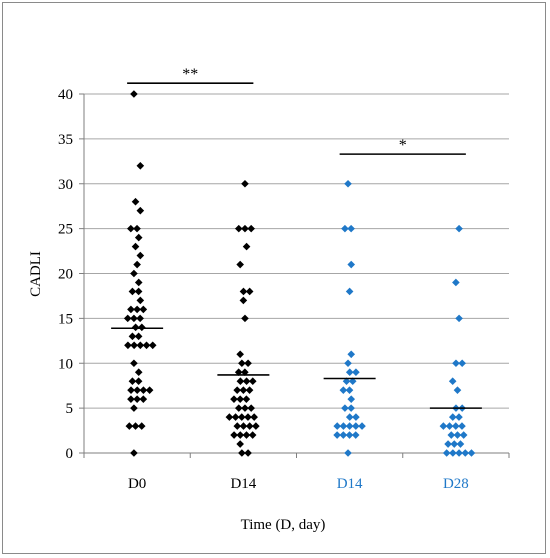 Image resolution: width=550 pixels, height=558 pixels. What do you see at coordinates (65, 185) in the screenshot?
I see `y-tick-label: 30` at bounding box center [65, 185].